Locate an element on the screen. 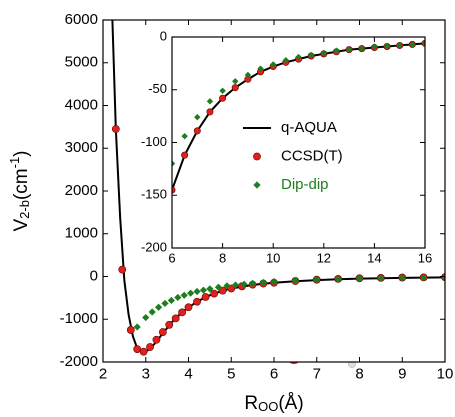 Image resolution: width=455 pixels, height=417 pixels. x-tick-label: 9 is located at coordinates (402, 374).